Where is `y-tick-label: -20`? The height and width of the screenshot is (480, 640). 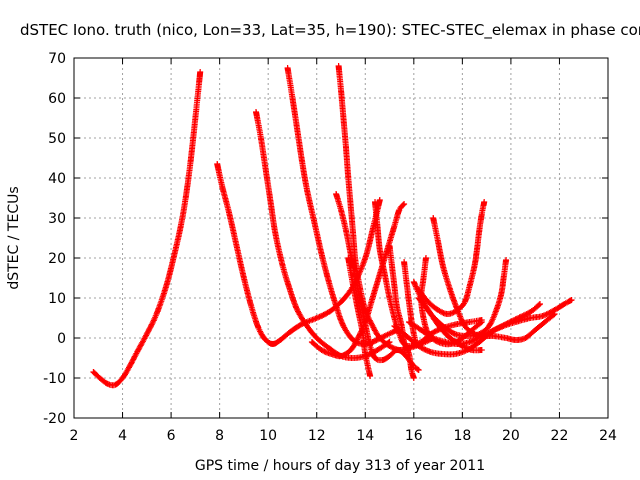
y-tick-label: -20 is located at coordinates (54, 419).